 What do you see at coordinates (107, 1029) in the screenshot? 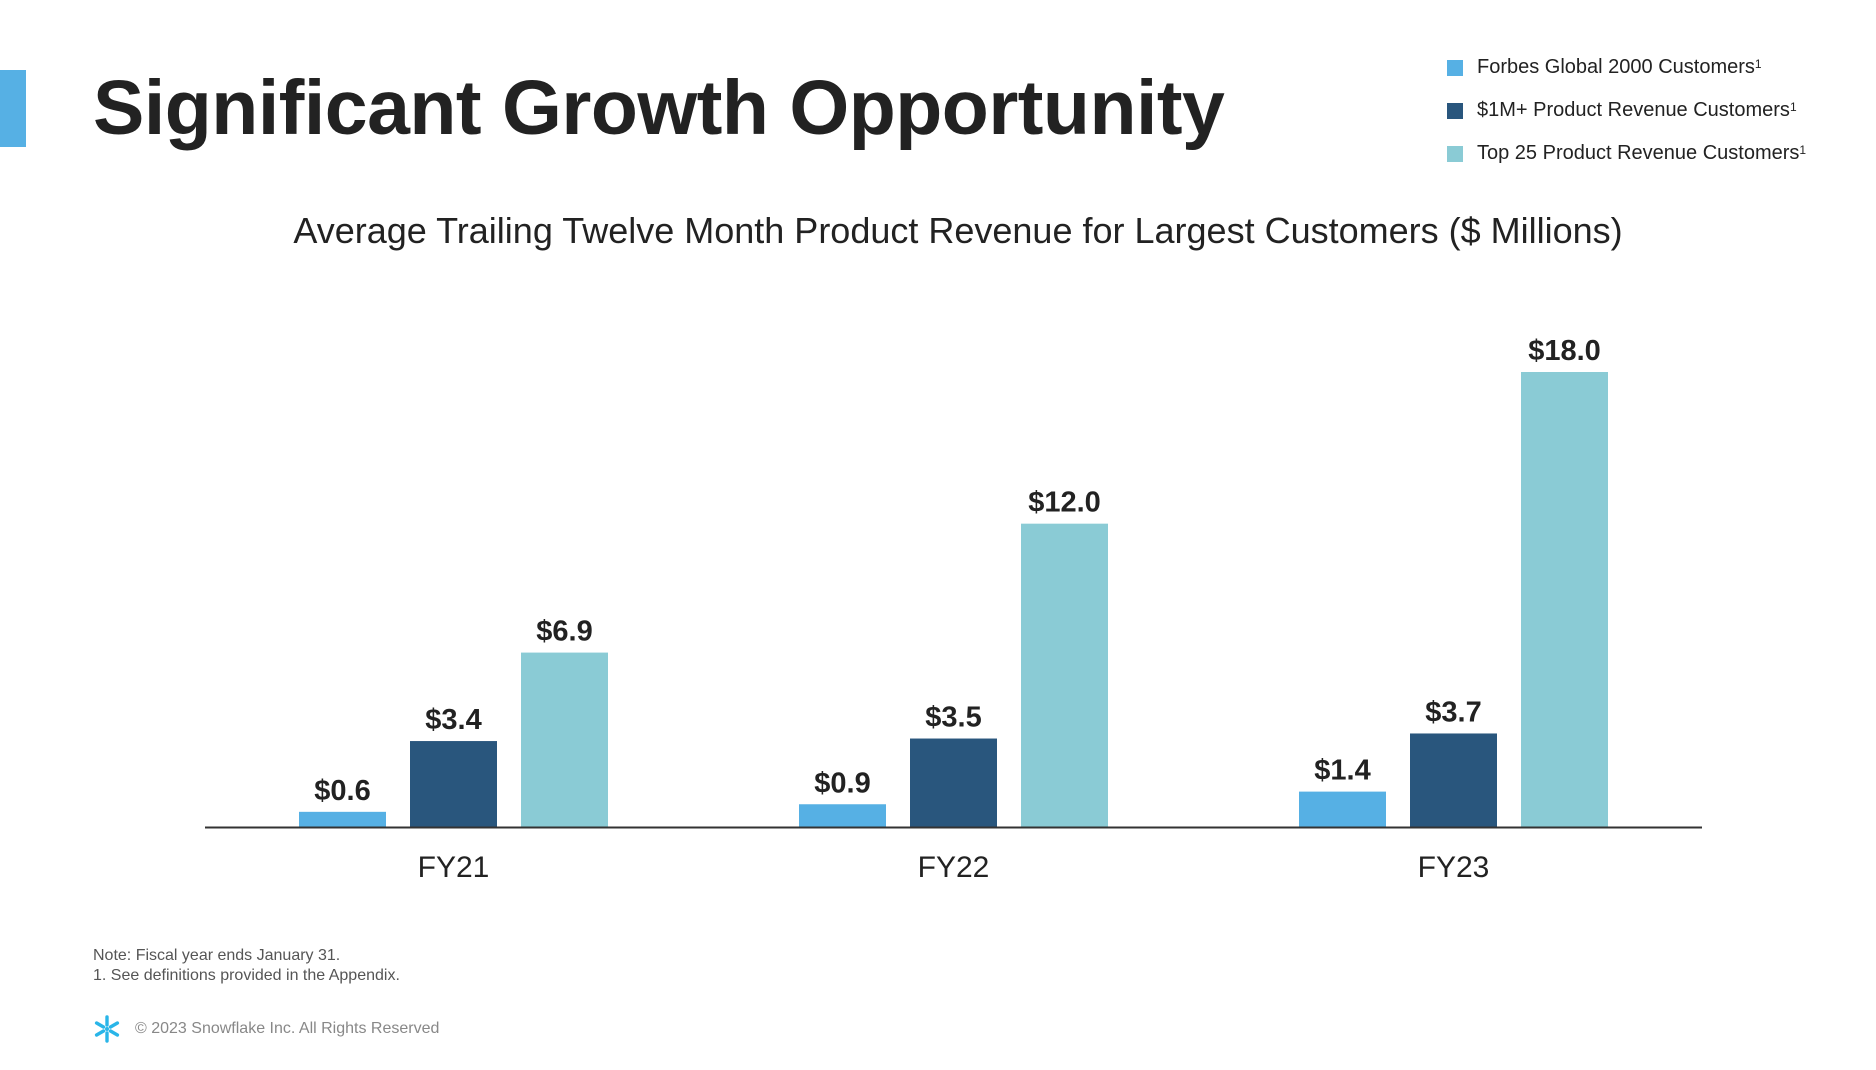
I see `snowflake-logo-icon` at bounding box center [107, 1029].